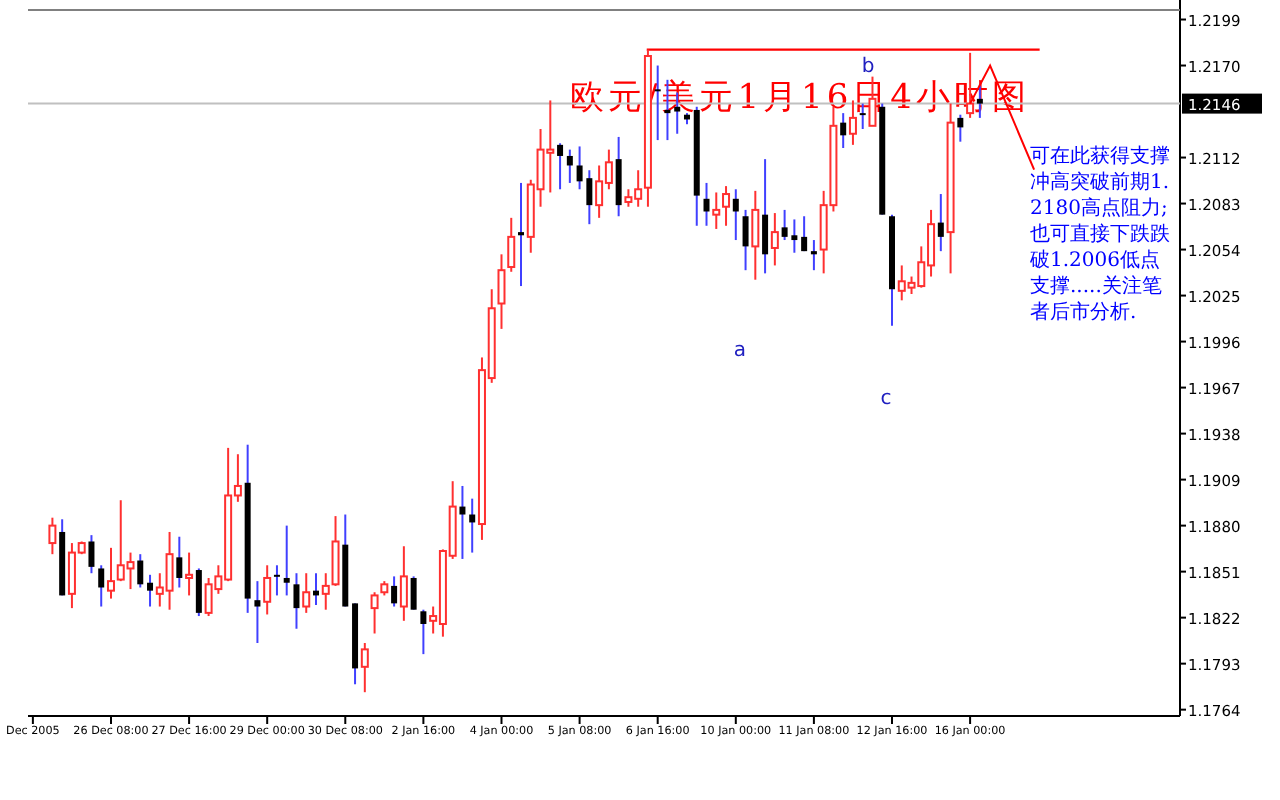  I want to click on annotation: b, so click(868, 67).